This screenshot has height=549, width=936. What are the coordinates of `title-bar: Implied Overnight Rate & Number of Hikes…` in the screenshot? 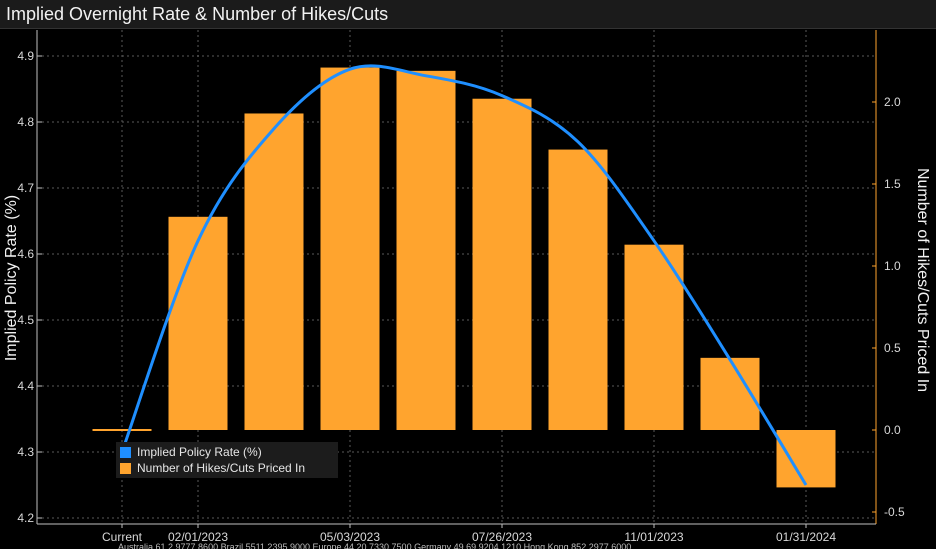 It's located at (468, 14).